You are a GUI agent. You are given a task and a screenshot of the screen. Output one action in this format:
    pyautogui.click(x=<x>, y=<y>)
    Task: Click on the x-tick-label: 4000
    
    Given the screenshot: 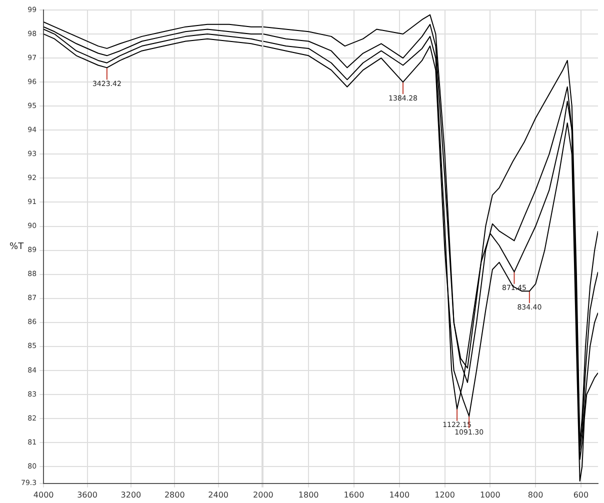 What is the action you would take?
    pyautogui.click(x=43, y=495)
    